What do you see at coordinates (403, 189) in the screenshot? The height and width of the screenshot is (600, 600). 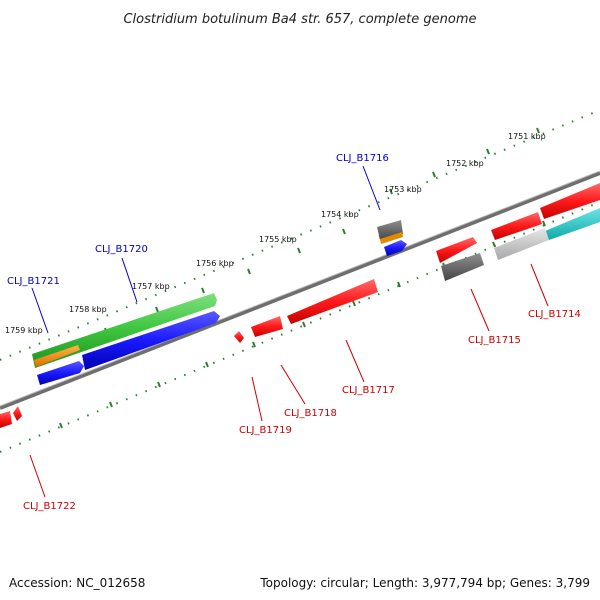 I see `scale-label-1753: 1753 kbp` at bounding box center [403, 189].